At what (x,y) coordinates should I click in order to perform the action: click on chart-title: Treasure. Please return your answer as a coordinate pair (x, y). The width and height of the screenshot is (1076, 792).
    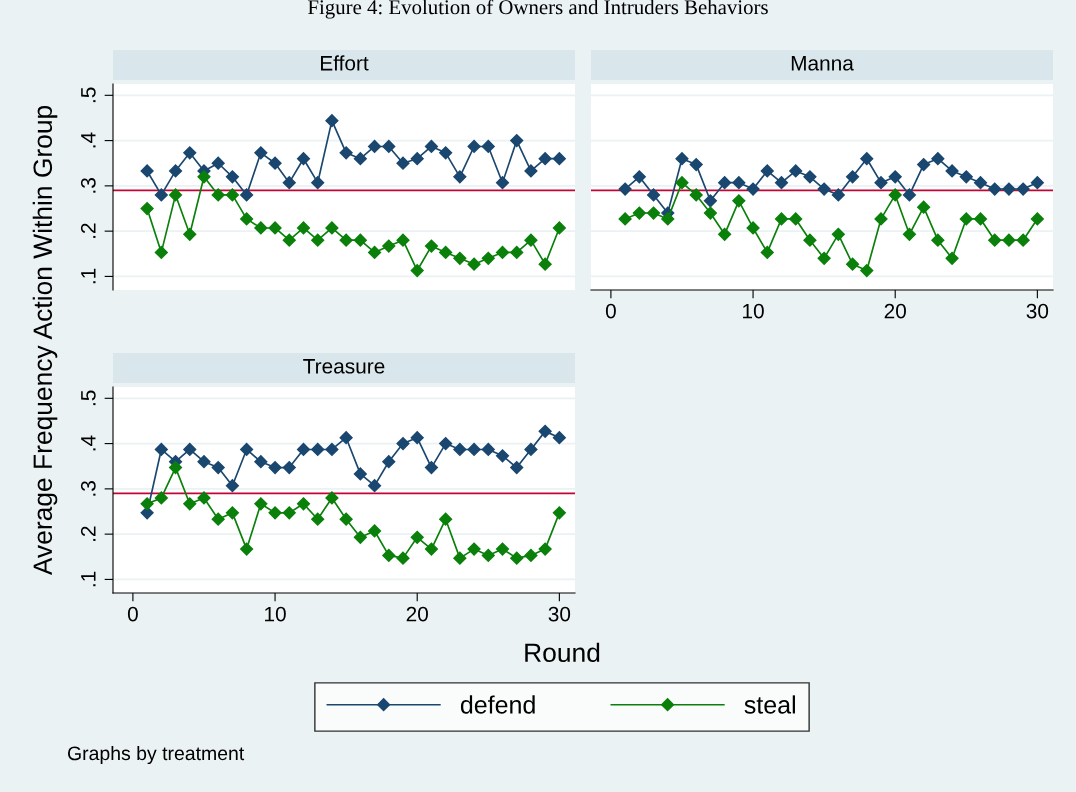
    Looking at the image, I should click on (344, 366).